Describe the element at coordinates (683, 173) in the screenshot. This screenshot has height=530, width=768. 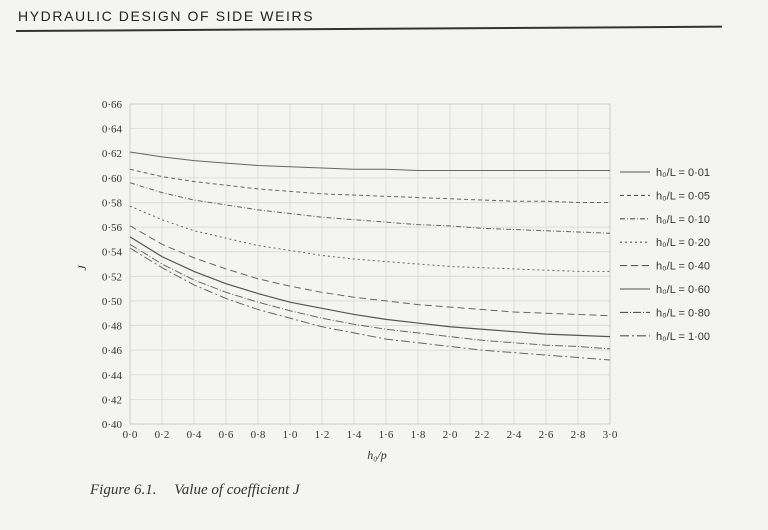
I see `legend-label: h₀/L = 0·01` at that location.